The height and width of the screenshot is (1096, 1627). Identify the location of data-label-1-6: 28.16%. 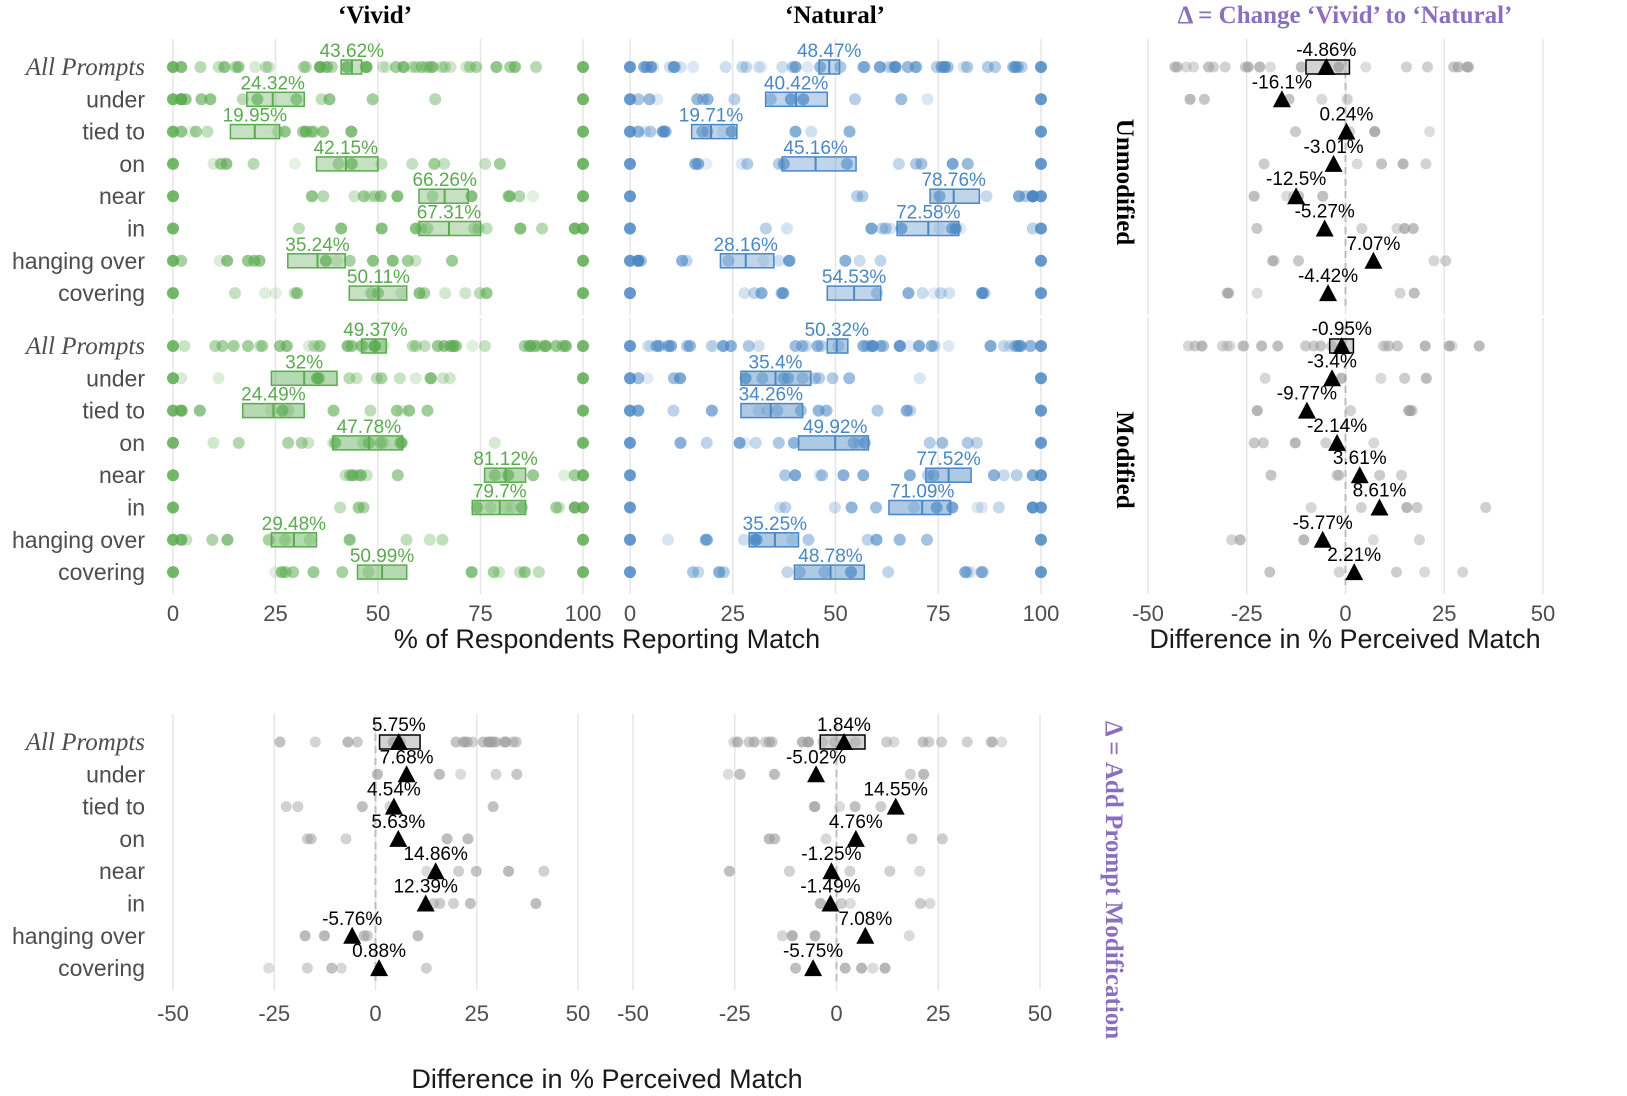
(746, 245).